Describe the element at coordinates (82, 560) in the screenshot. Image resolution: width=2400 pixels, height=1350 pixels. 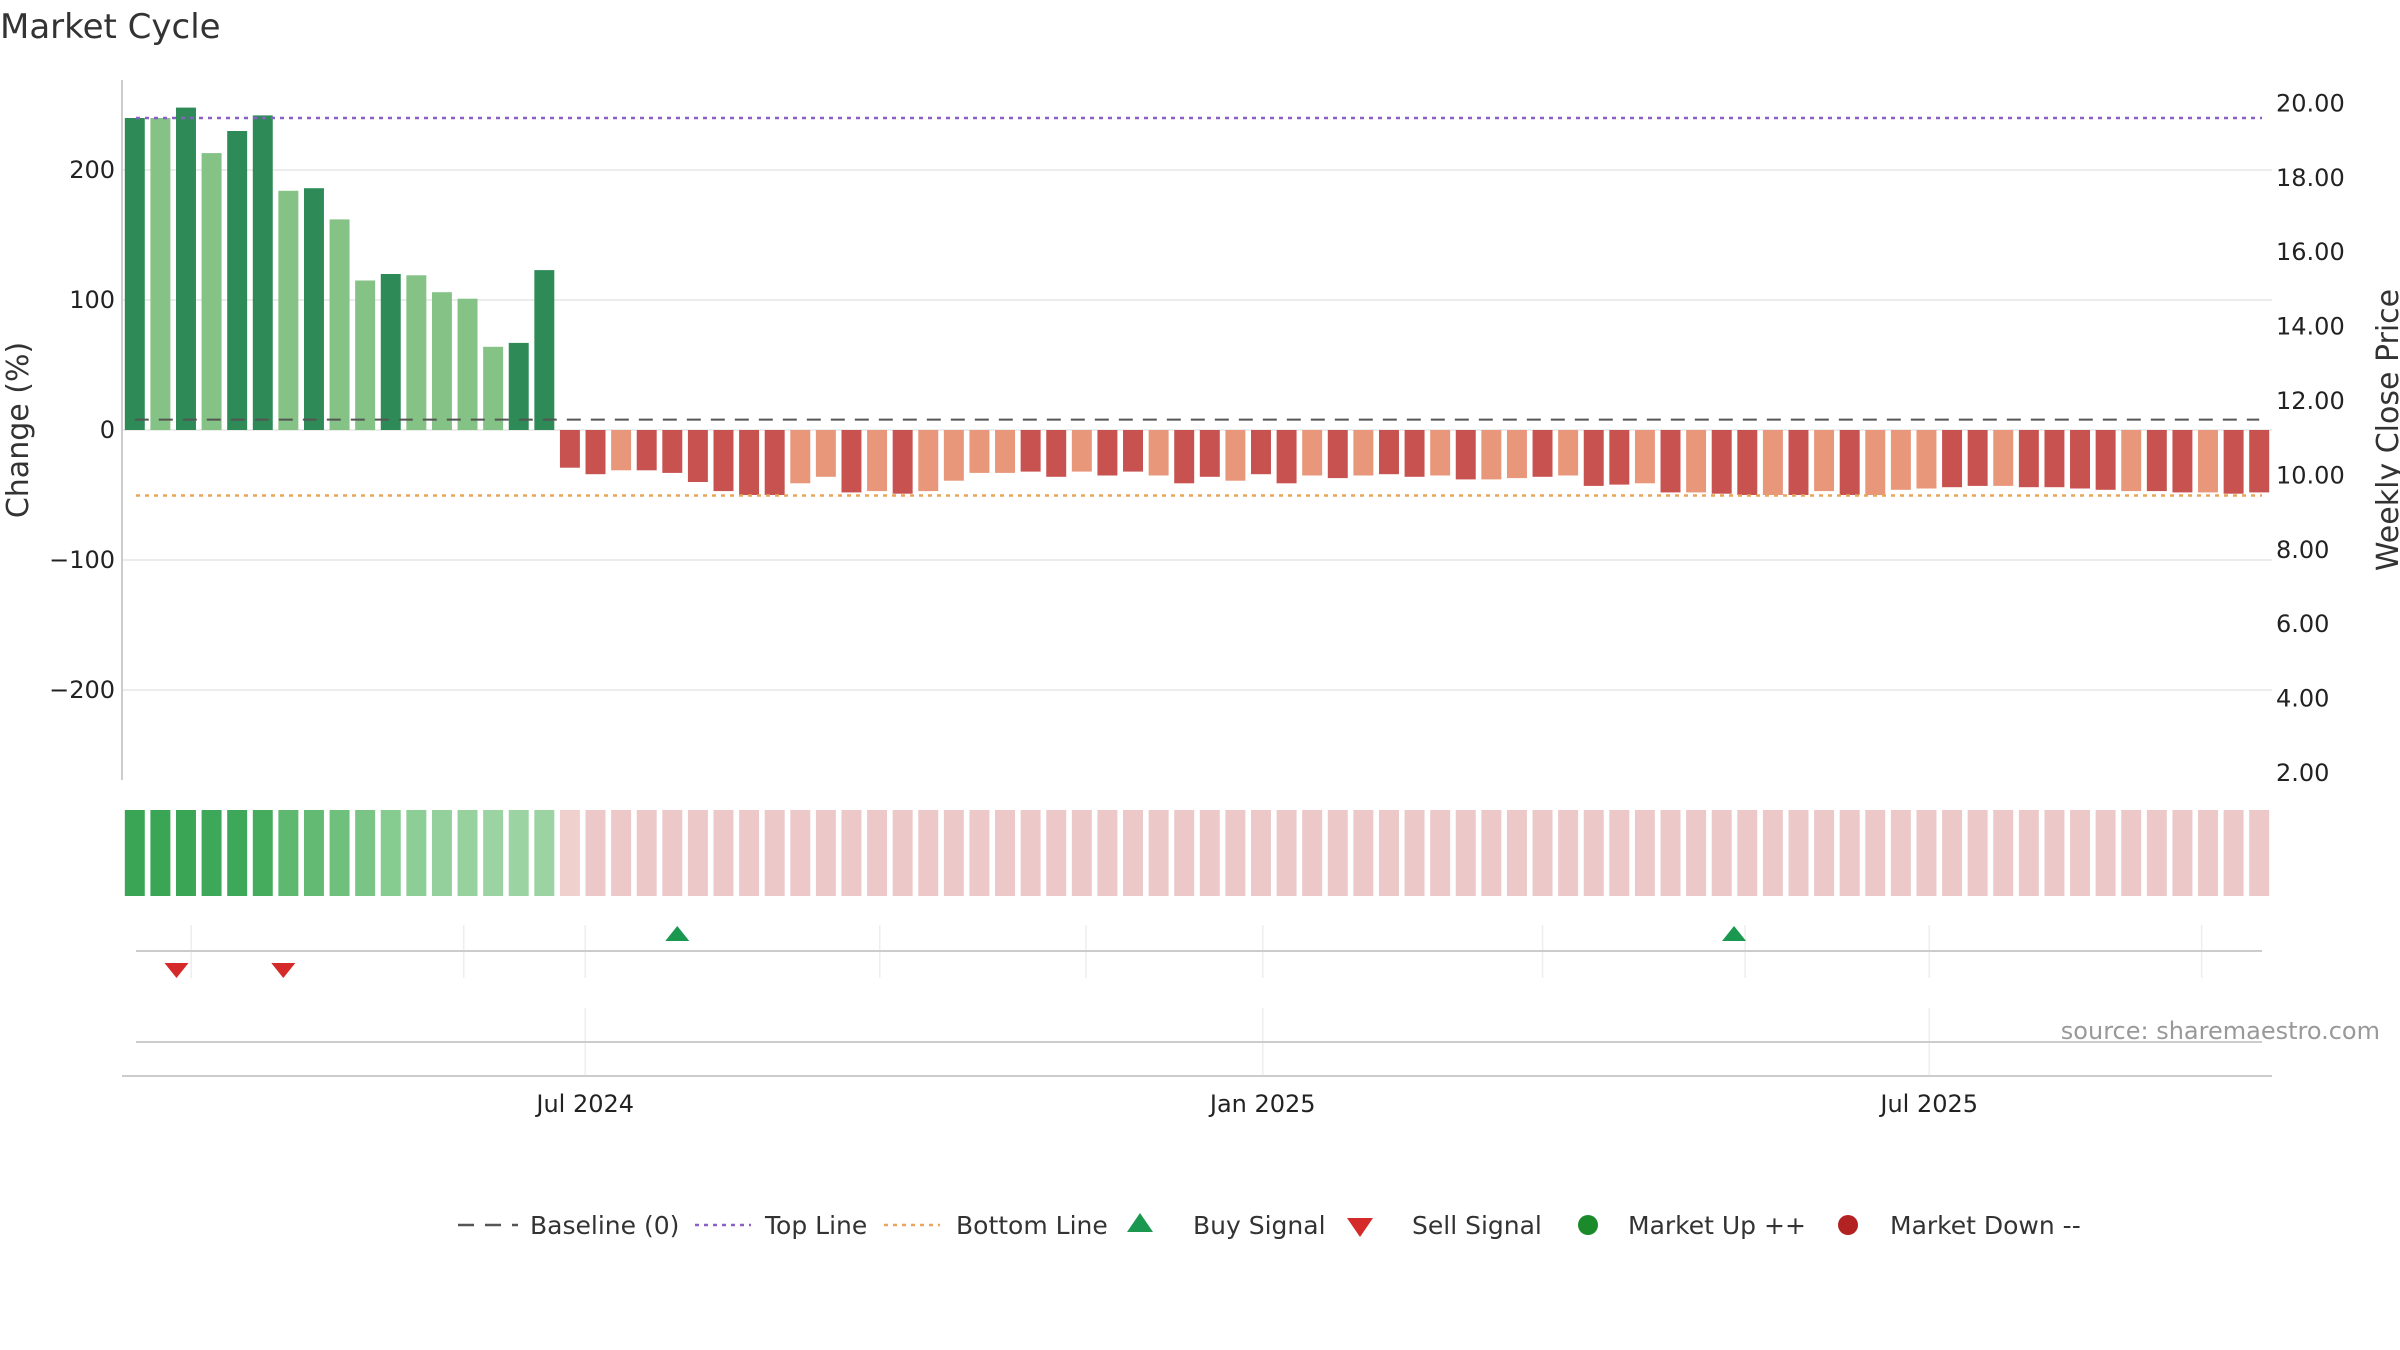
I see `left-tick-label: −100` at that location.